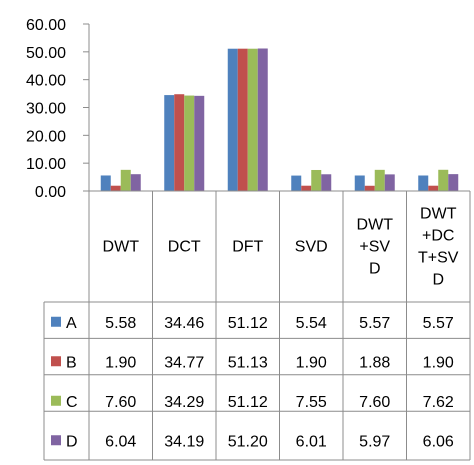 The width and height of the screenshot is (474, 465). Describe the element at coordinates (438, 362) in the screenshot. I see `data-label-B-6: 1.90` at that location.